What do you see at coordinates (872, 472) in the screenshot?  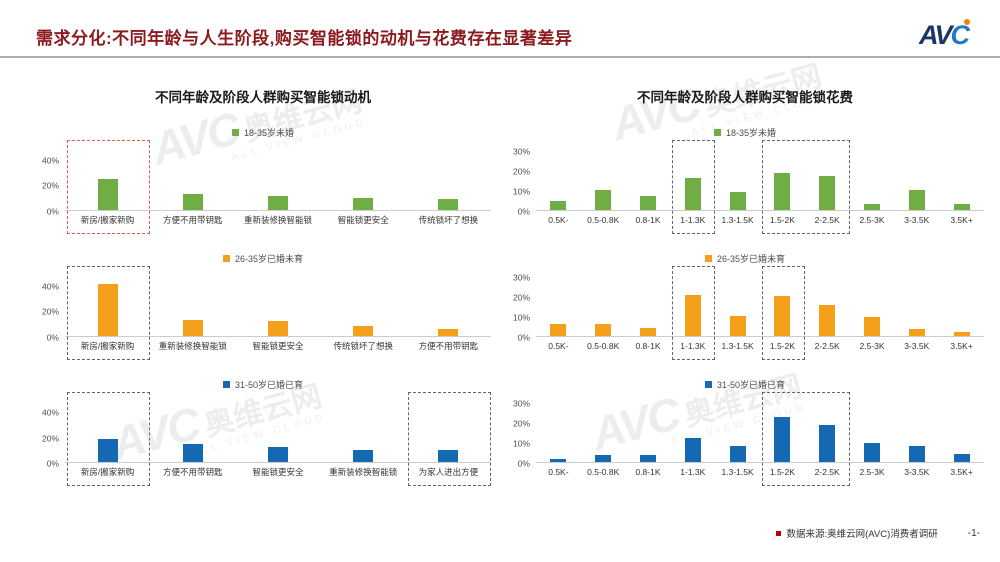 I see `x-axis-label: 2.5-3K` at bounding box center [872, 472].